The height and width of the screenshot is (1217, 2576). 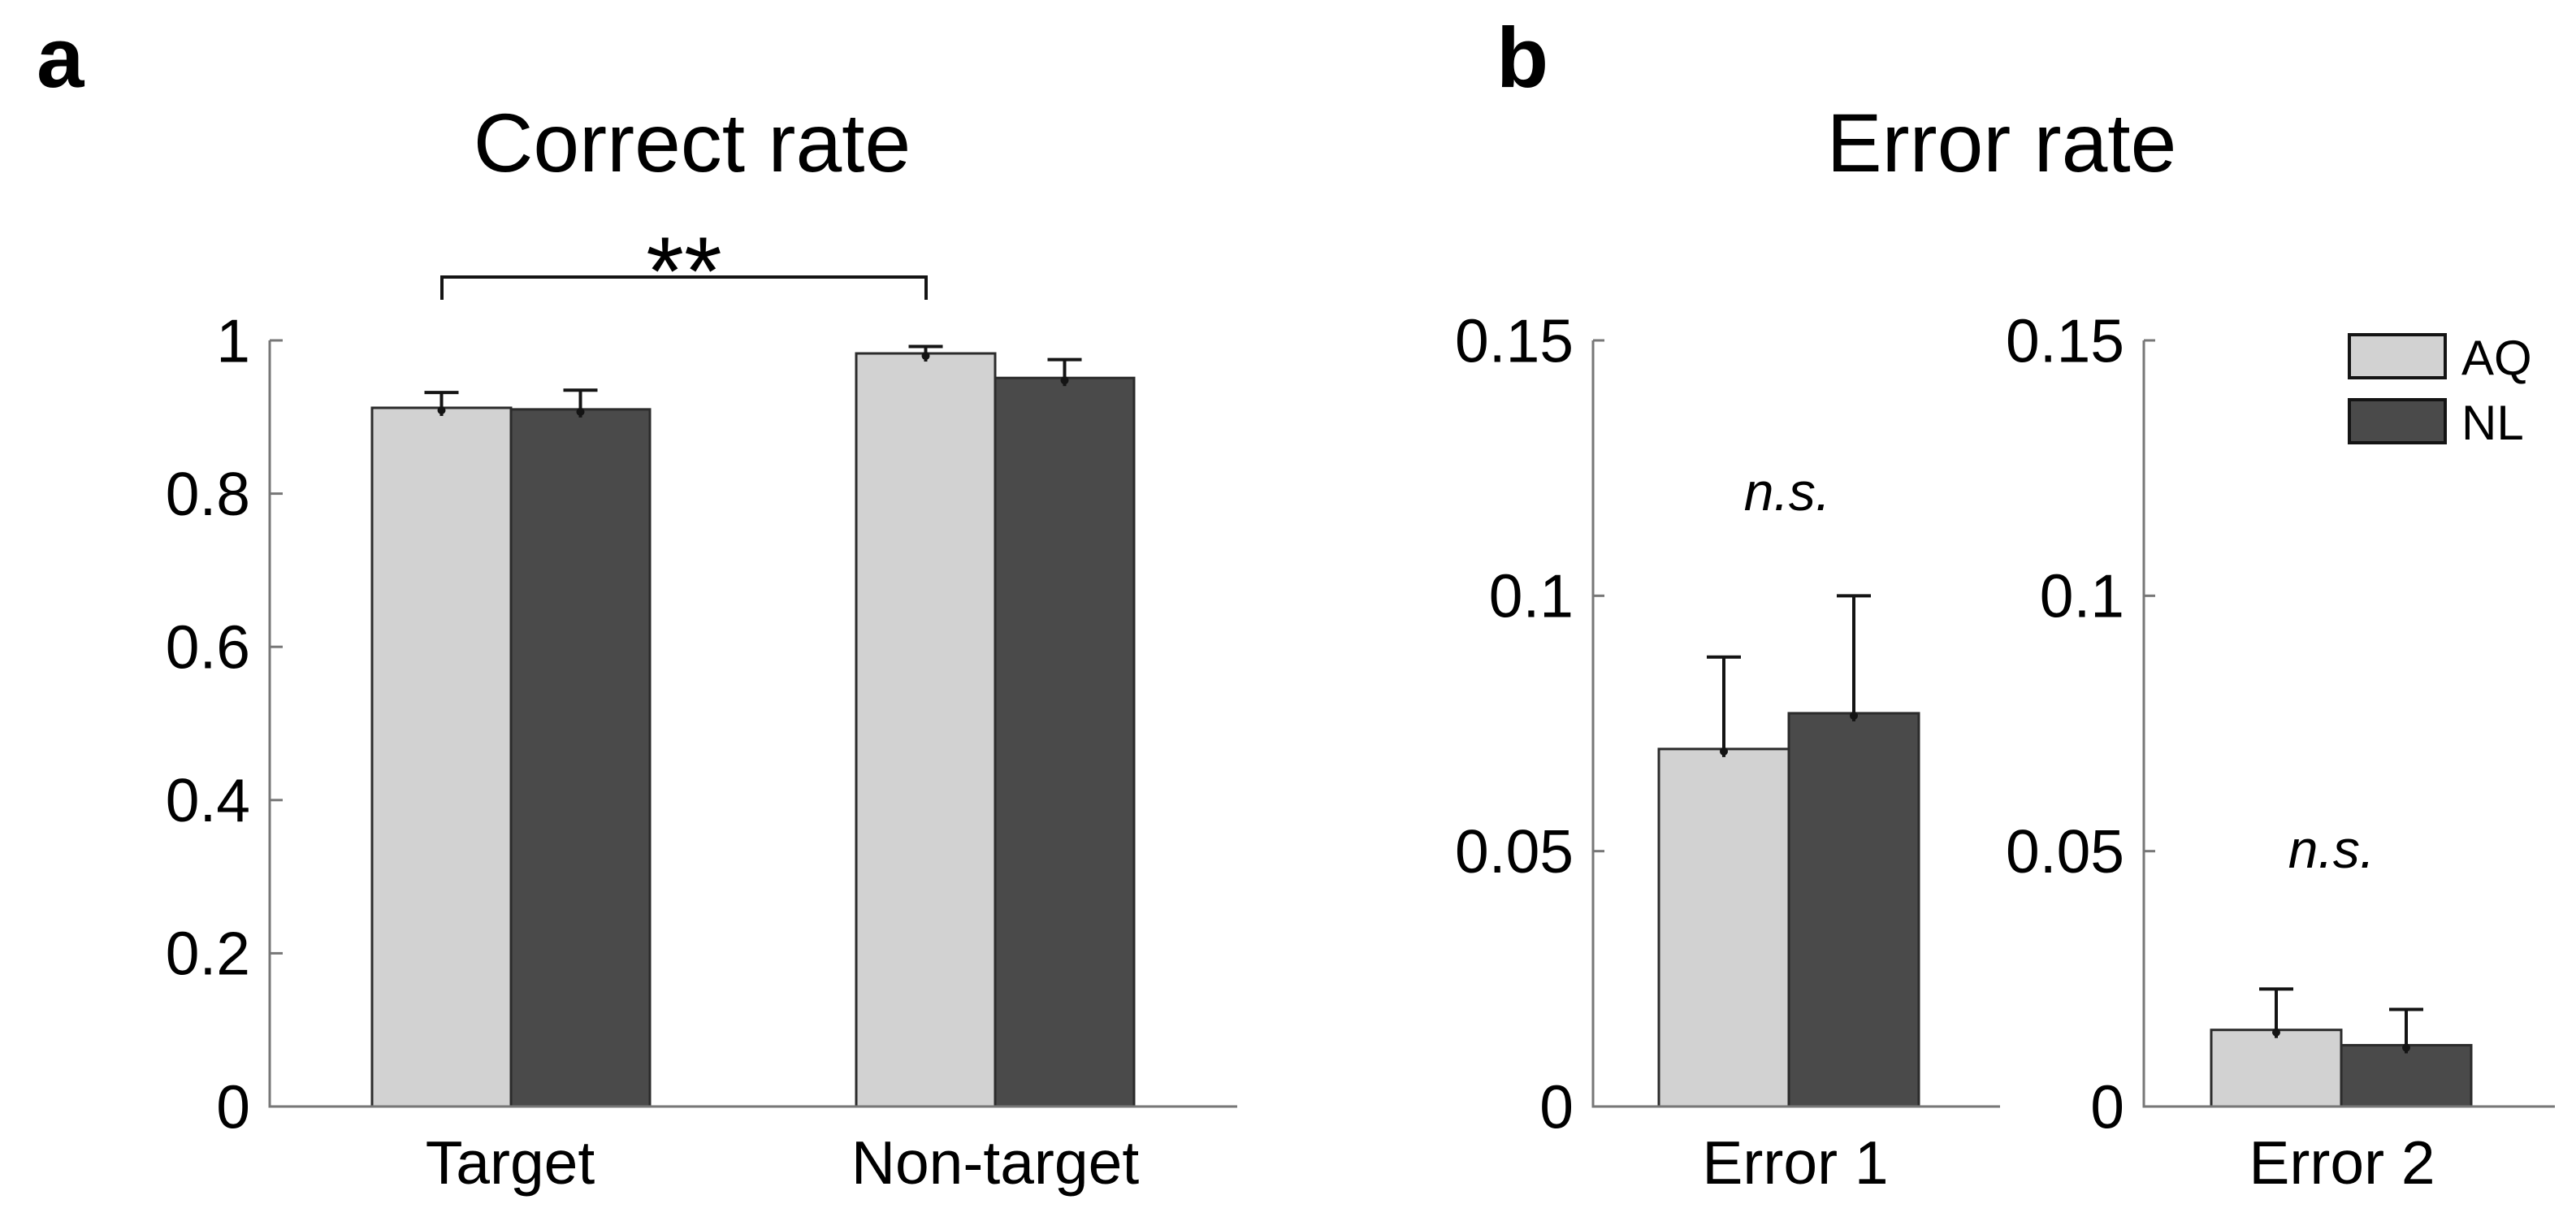 I want to click on error-base-marker-error-2-aq, so click(x=2276, y=1032).